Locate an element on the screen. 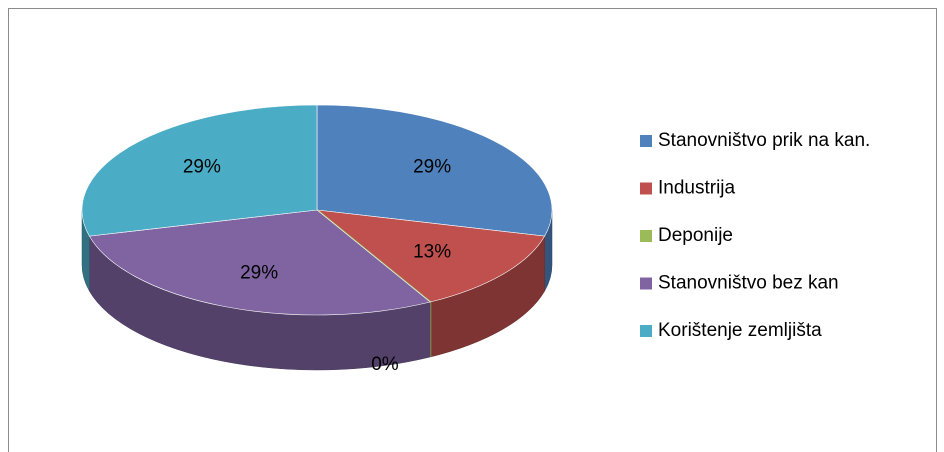  legend-label: Industrija is located at coordinates (697, 188).